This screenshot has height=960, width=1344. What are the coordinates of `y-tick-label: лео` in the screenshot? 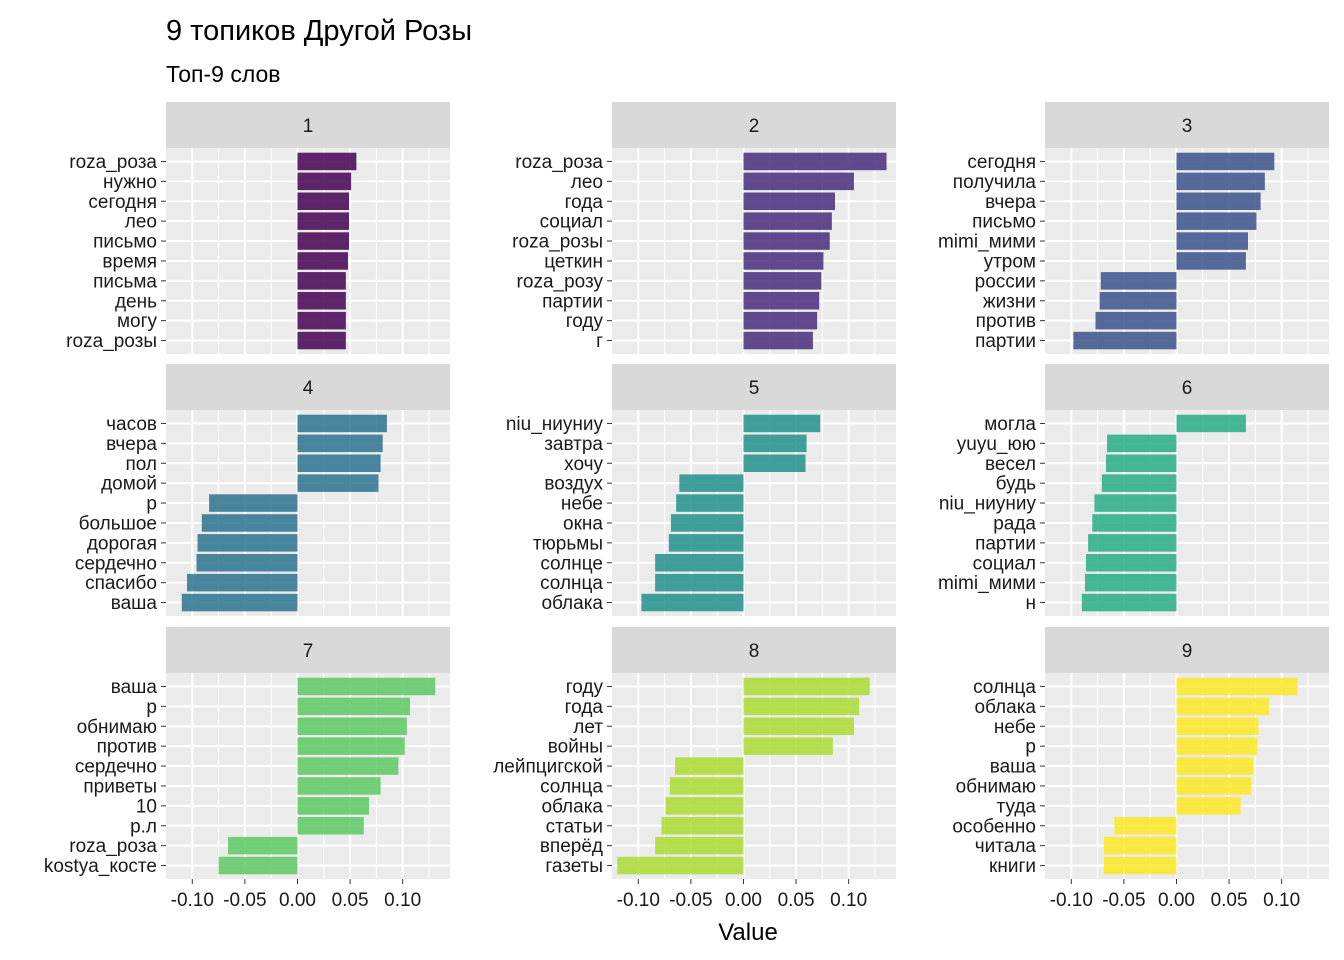 It's located at (587, 182).